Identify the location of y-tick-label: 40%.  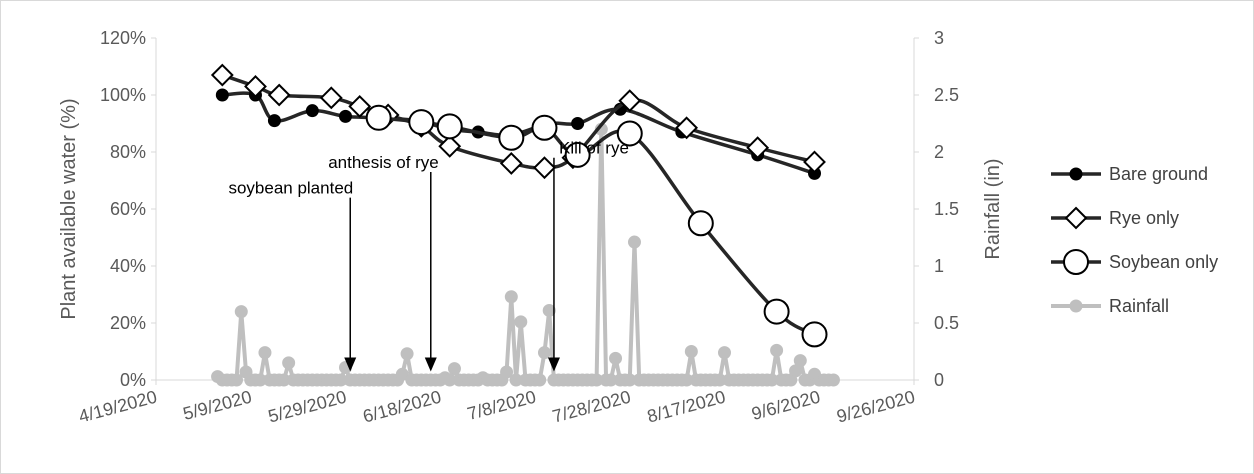
(128, 266).